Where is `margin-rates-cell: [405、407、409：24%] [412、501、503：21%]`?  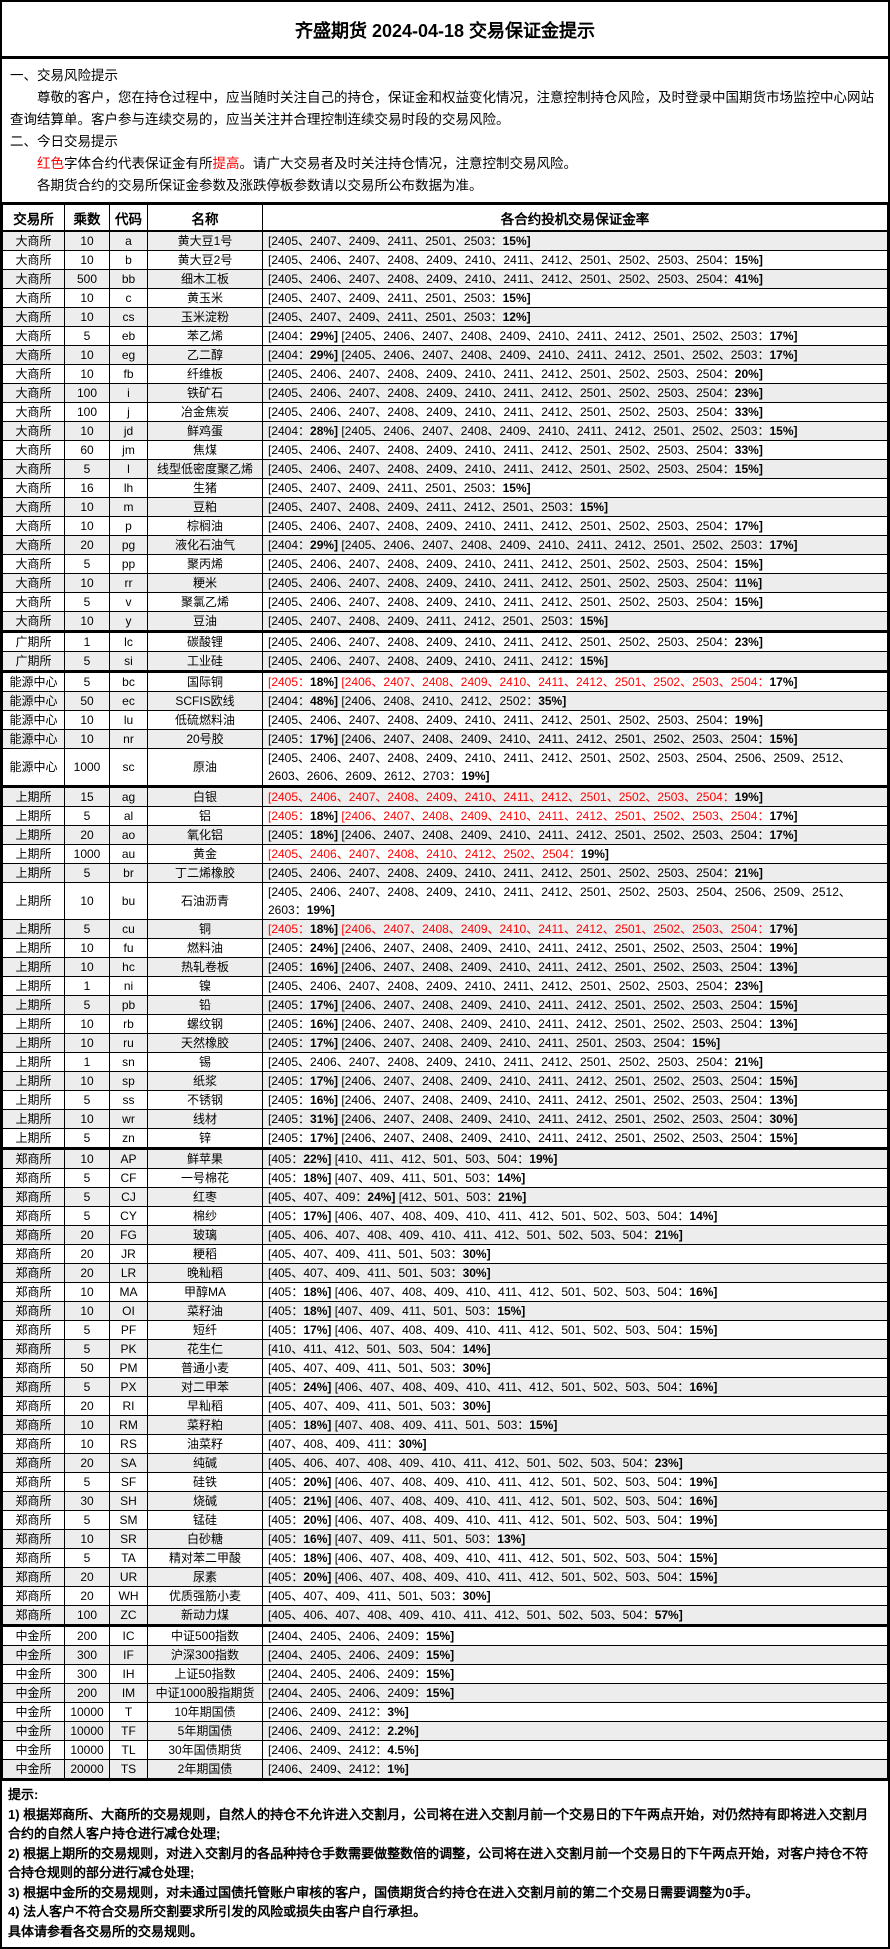 margin-rates-cell: [405、407、409：24%] [412、501、503：21%] is located at coordinates (575, 1197).